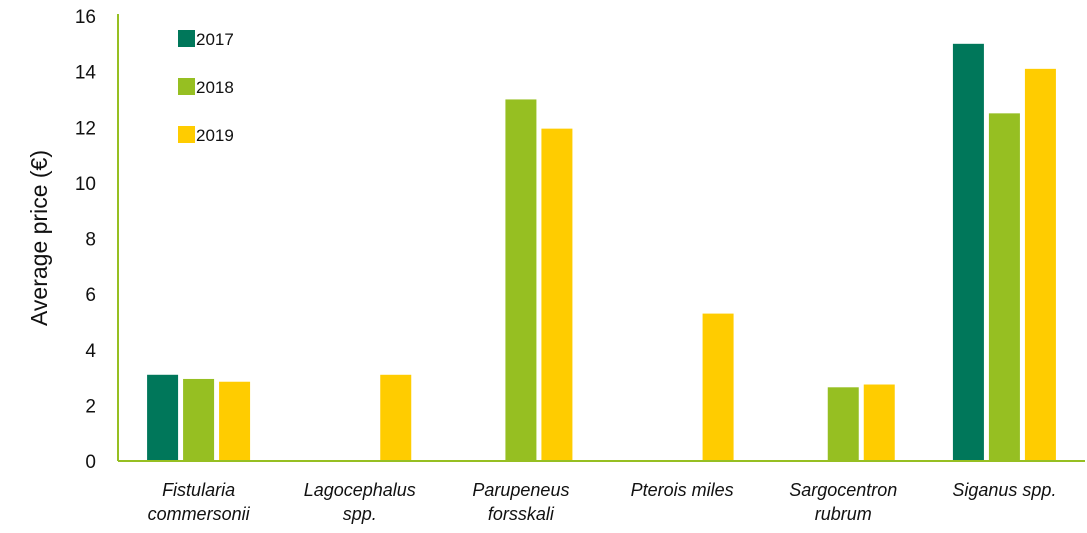 The height and width of the screenshot is (533, 1087). I want to click on y-tick-label: 12, so click(85, 128).